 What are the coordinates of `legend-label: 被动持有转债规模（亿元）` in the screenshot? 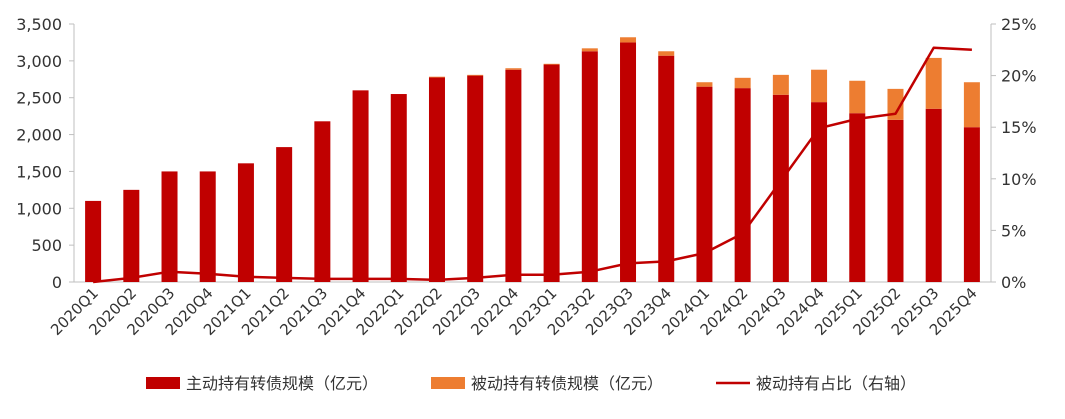 It's located at (567, 383).